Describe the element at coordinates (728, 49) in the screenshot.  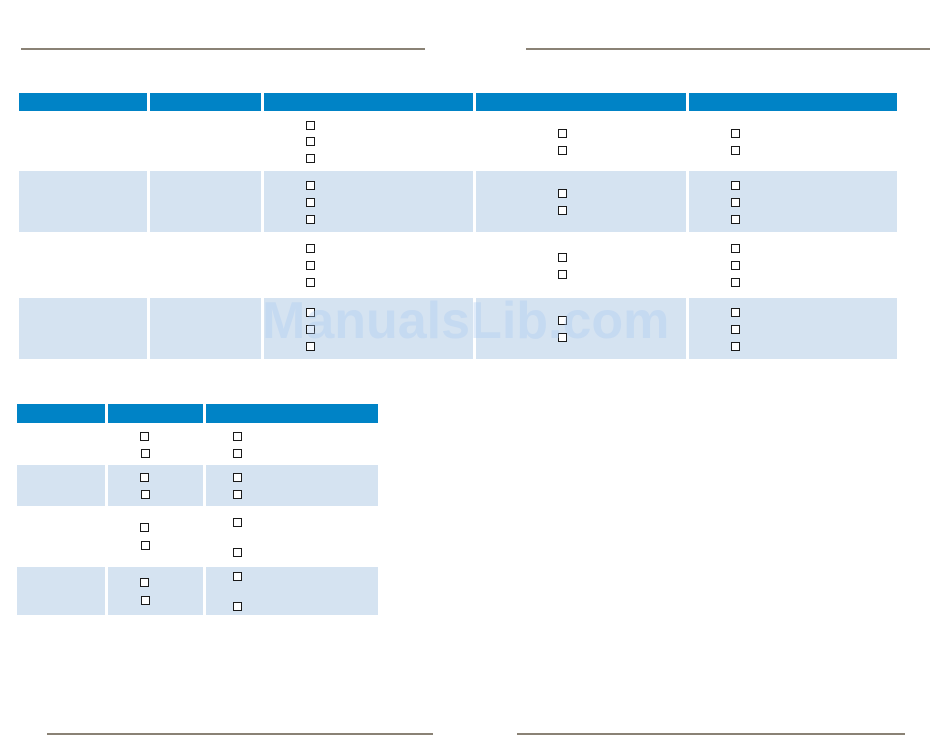
I see `header-rule-right` at that location.